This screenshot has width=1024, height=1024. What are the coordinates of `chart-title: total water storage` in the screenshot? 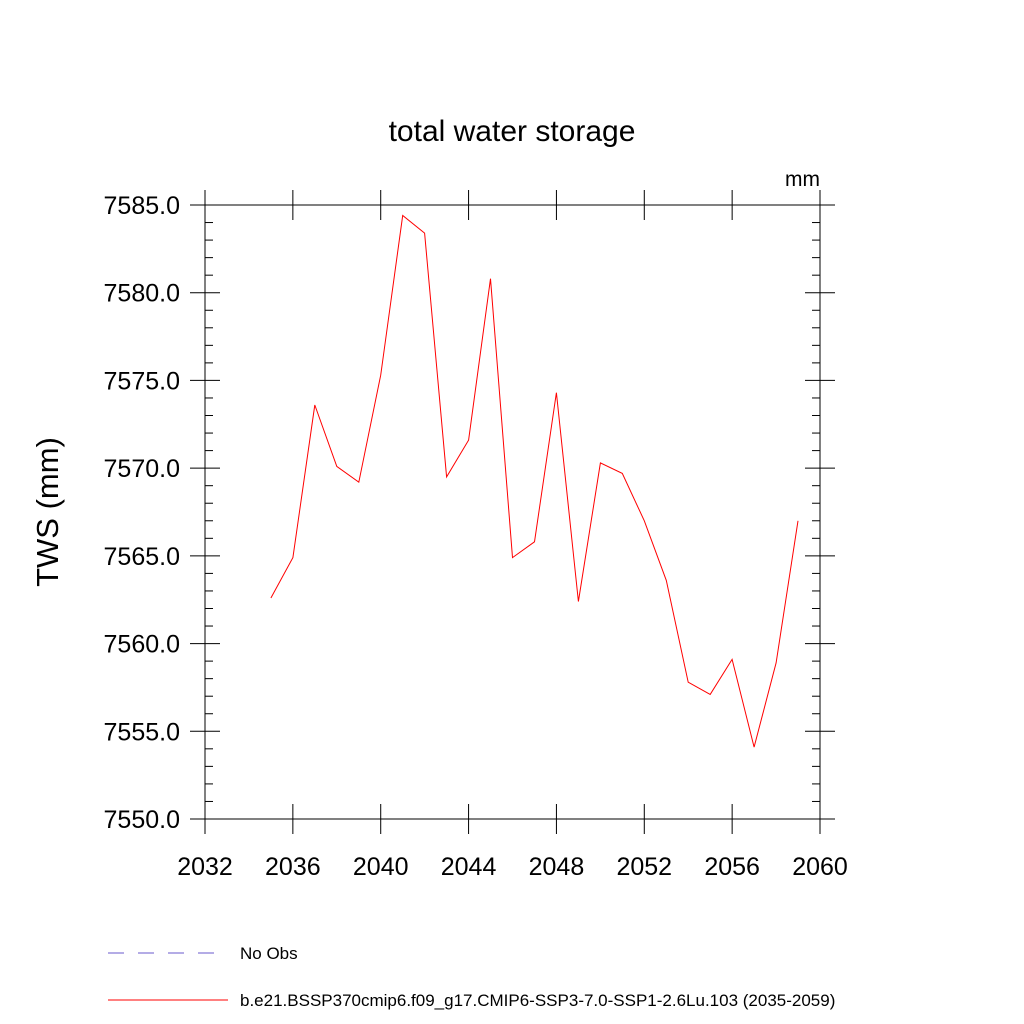 It's located at (512, 131).